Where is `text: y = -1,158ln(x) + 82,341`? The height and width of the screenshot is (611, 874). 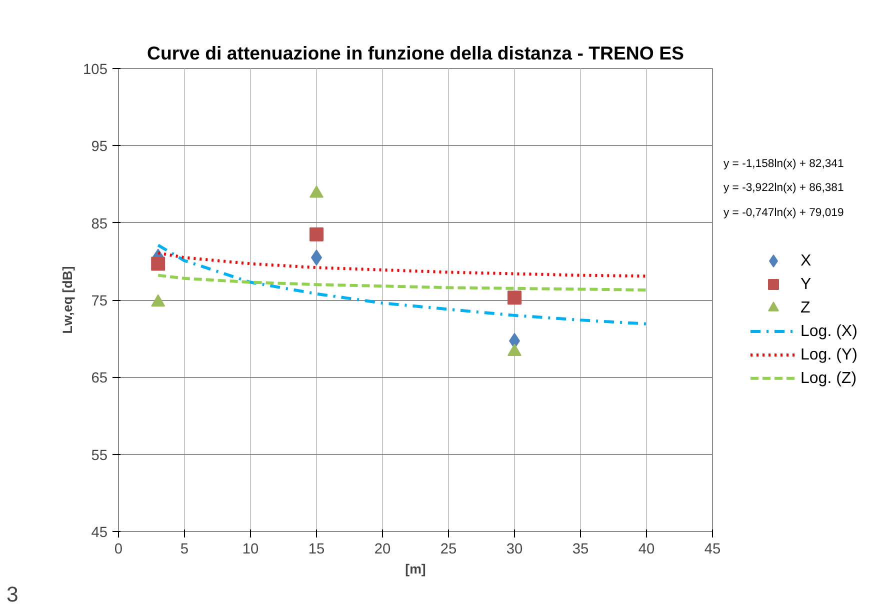 text: y = -1,158ln(x) + 82,341 is located at coordinates (784, 164).